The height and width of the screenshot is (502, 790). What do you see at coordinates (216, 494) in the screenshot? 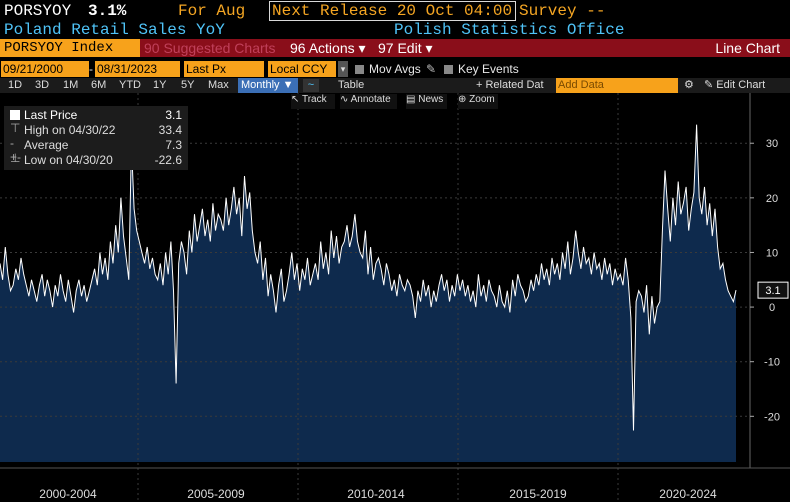
I see `x-tick-label: 2005-2009` at bounding box center [216, 494].